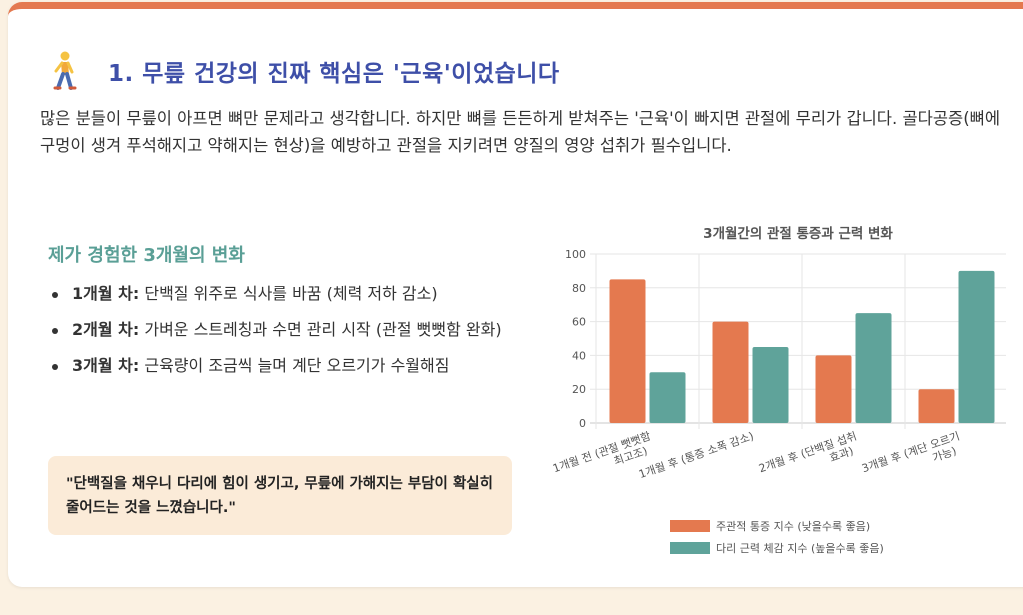 This screenshot has height=615, width=1023. I want to click on list-item: 3개월 차: 근육량이 조금씩 늘며 계단 오르기가 수월해짐, so click(283, 366).